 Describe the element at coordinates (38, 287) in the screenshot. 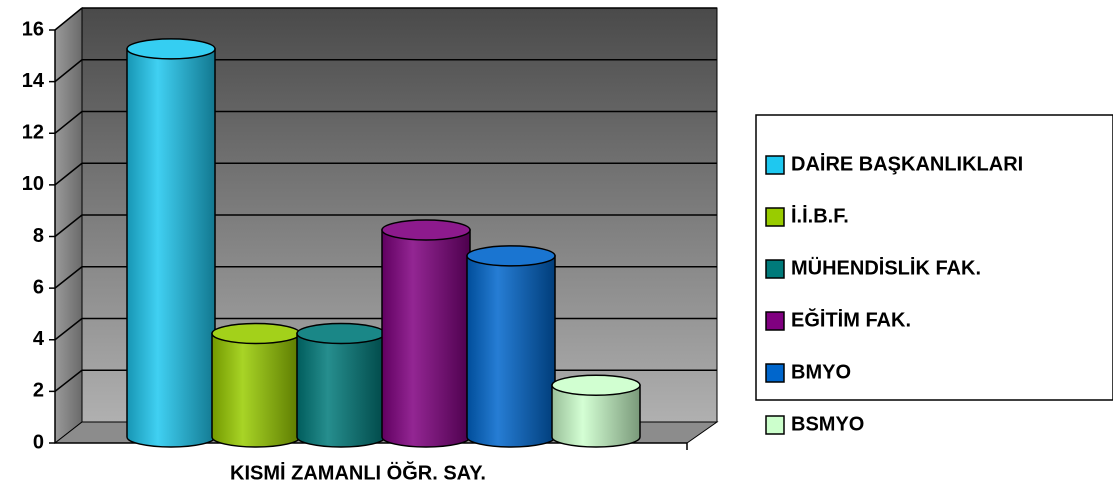

I see `y-tick-label: 6` at that location.